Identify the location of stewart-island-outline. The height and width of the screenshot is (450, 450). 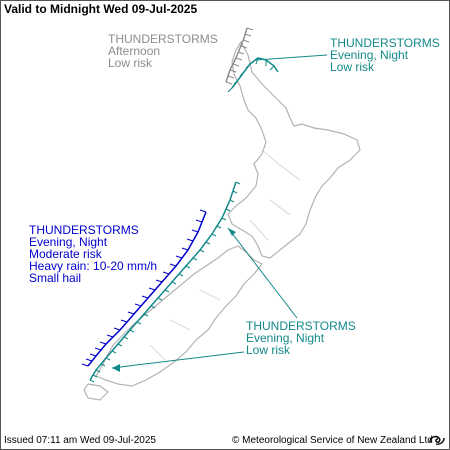
(96, 392).